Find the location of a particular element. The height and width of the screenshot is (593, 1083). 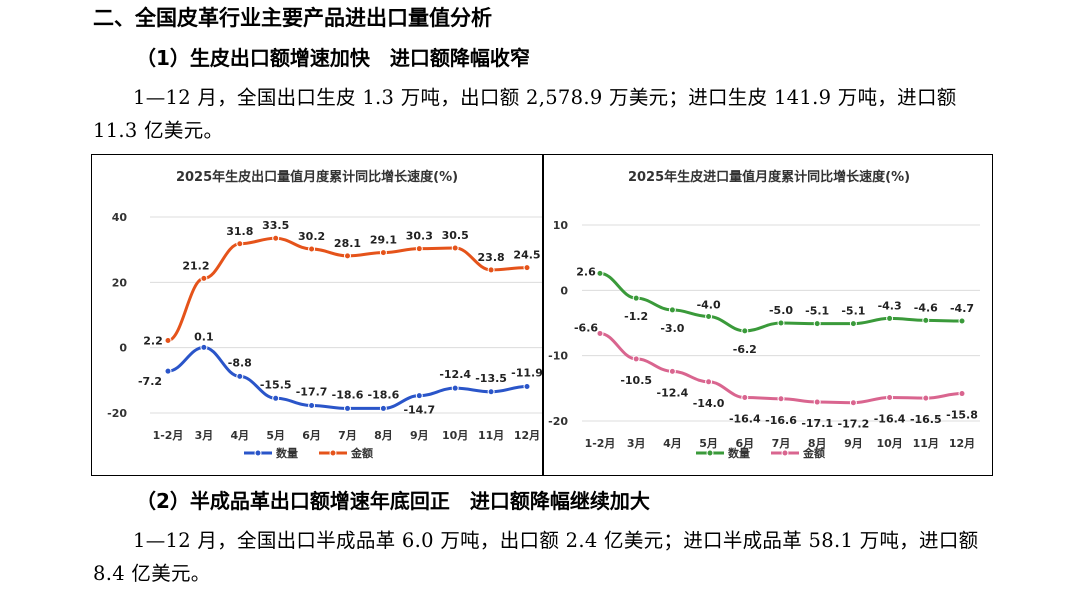

data-label: -12.4 is located at coordinates (455, 374).